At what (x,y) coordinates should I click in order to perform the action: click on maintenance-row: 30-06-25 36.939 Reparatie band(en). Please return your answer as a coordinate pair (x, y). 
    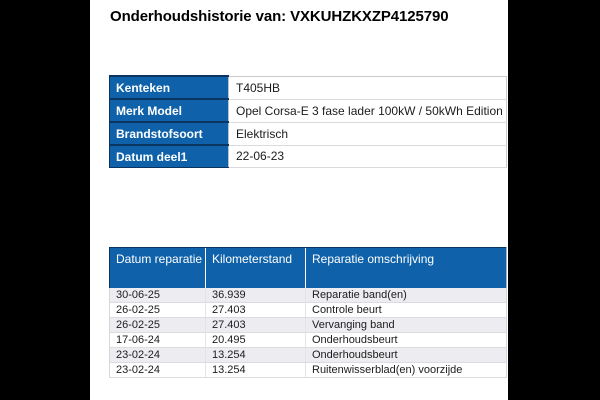
    Looking at the image, I should click on (308, 295).